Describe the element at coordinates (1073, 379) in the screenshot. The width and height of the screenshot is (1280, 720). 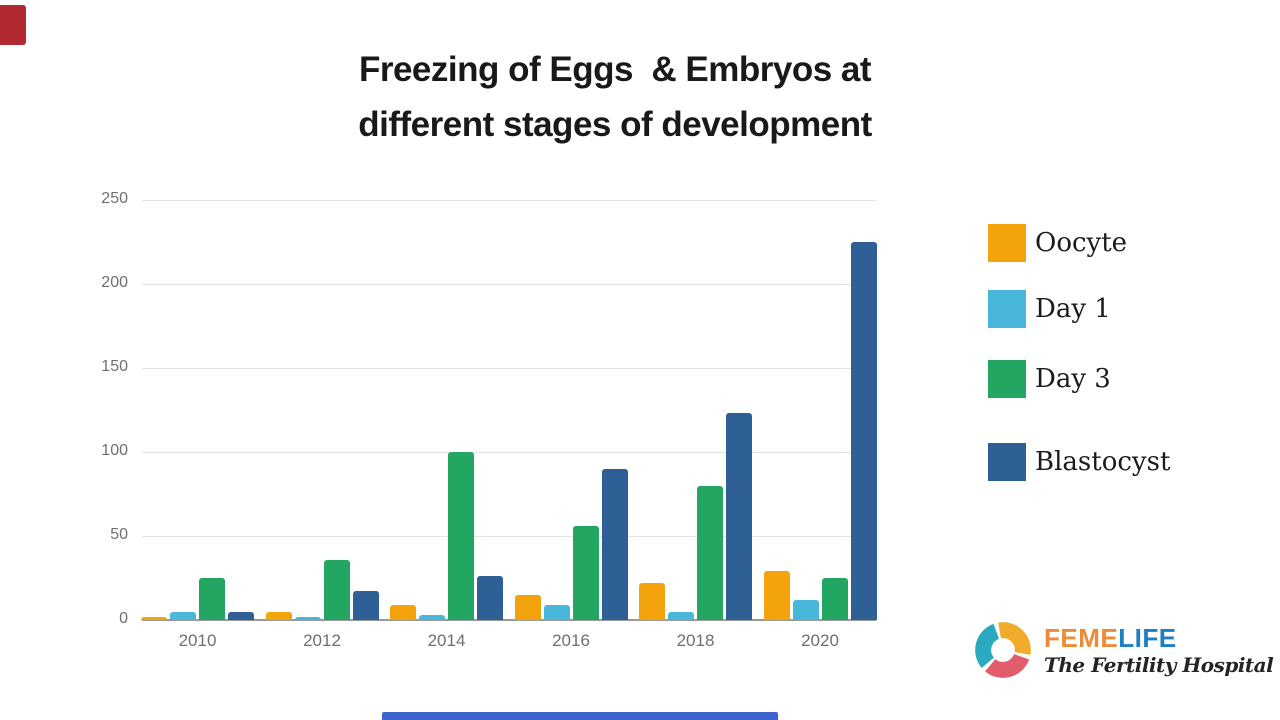
I see `legend-label-day-3: Day 3` at that location.